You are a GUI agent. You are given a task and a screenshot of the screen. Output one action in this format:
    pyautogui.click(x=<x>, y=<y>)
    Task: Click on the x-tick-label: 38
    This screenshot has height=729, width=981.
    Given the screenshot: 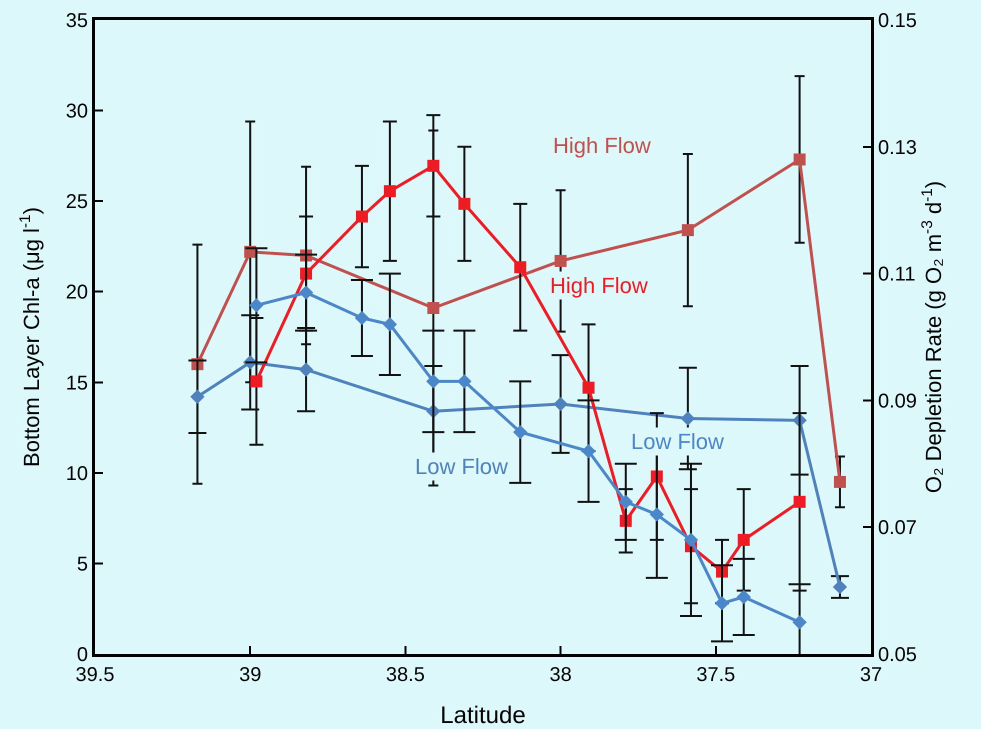 What is the action you would take?
    pyautogui.click(x=560, y=675)
    